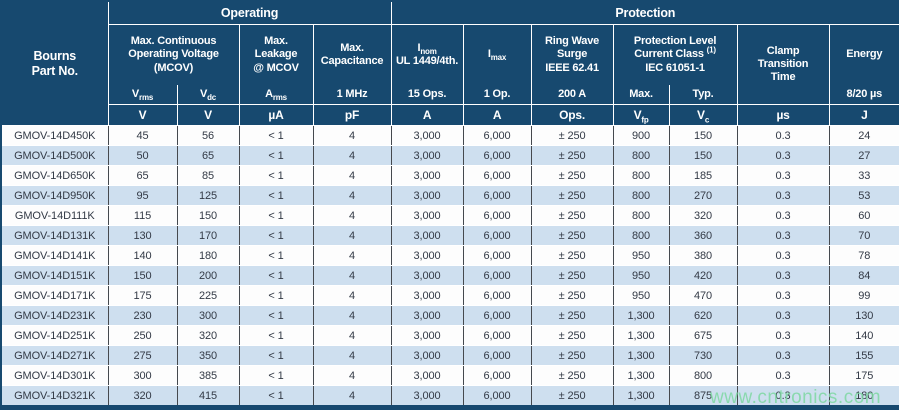 The image size is (899, 414). What do you see at coordinates (142, 175) in the screenshot?
I see `value-cell-vrms: 65` at bounding box center [142, 175].